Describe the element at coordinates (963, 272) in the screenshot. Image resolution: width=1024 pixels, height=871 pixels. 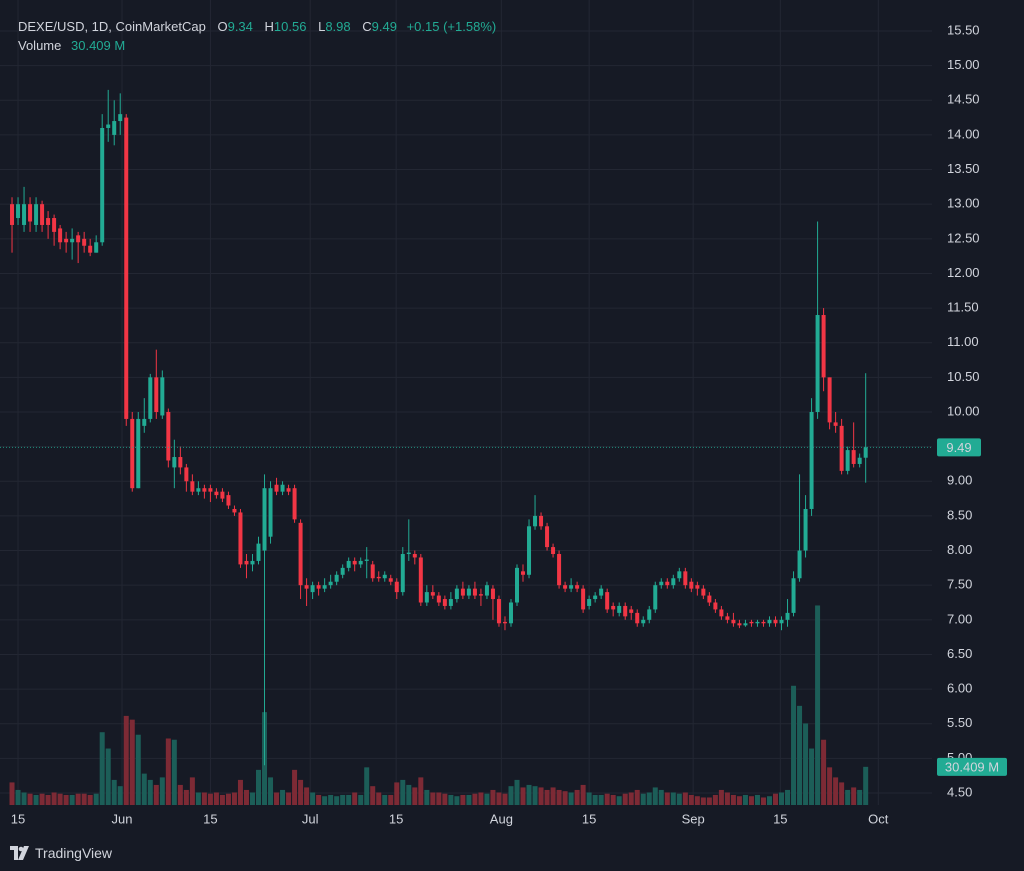
I see `y-tick-label: 12.00` at that location.